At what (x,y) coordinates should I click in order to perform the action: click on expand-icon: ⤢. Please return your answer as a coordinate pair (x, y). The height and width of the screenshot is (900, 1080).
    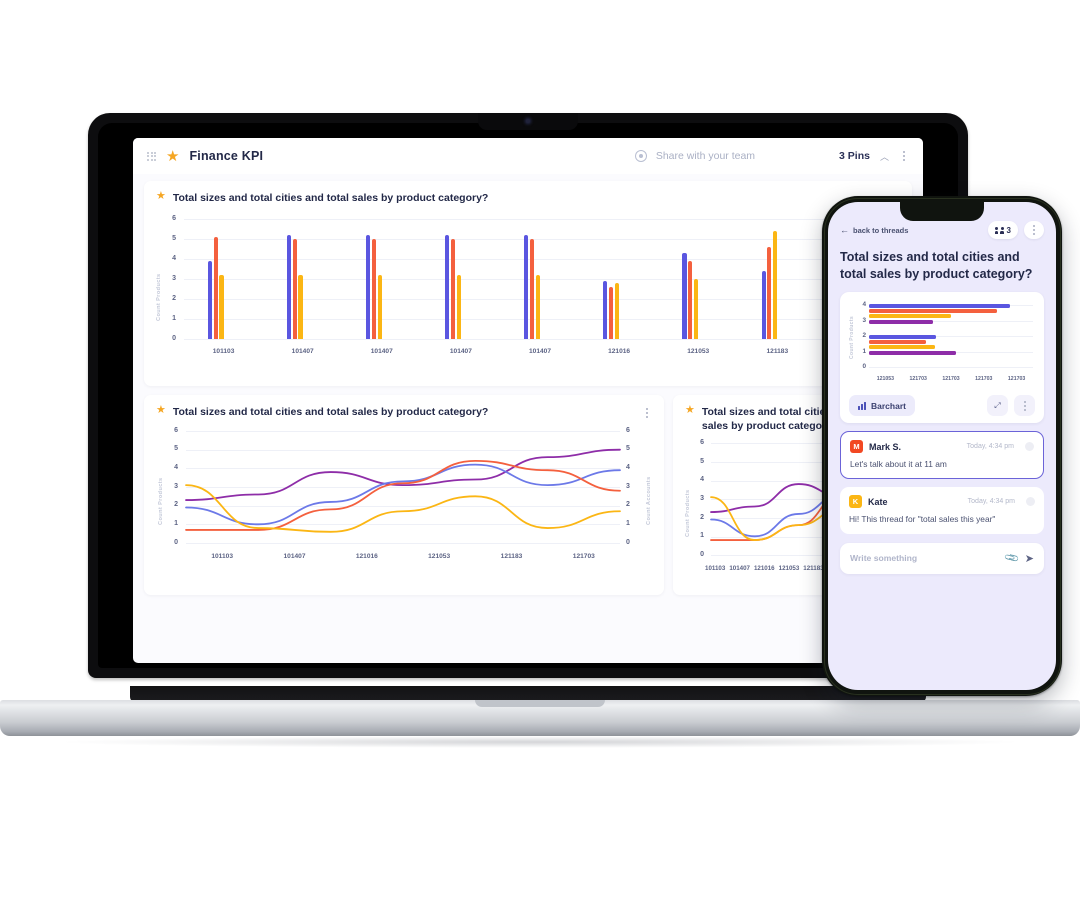
    Looking at the image, I should click on (997, 405).